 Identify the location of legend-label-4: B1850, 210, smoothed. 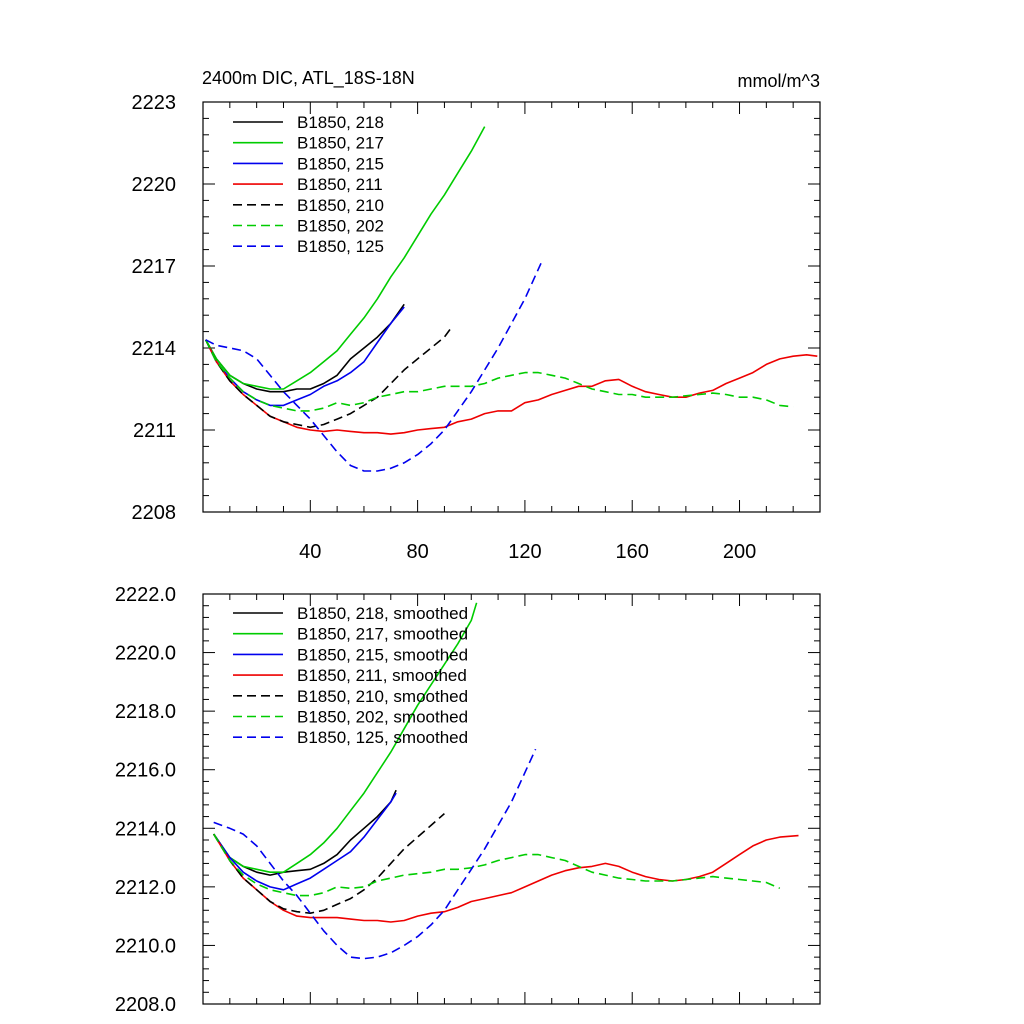
(382, 696).